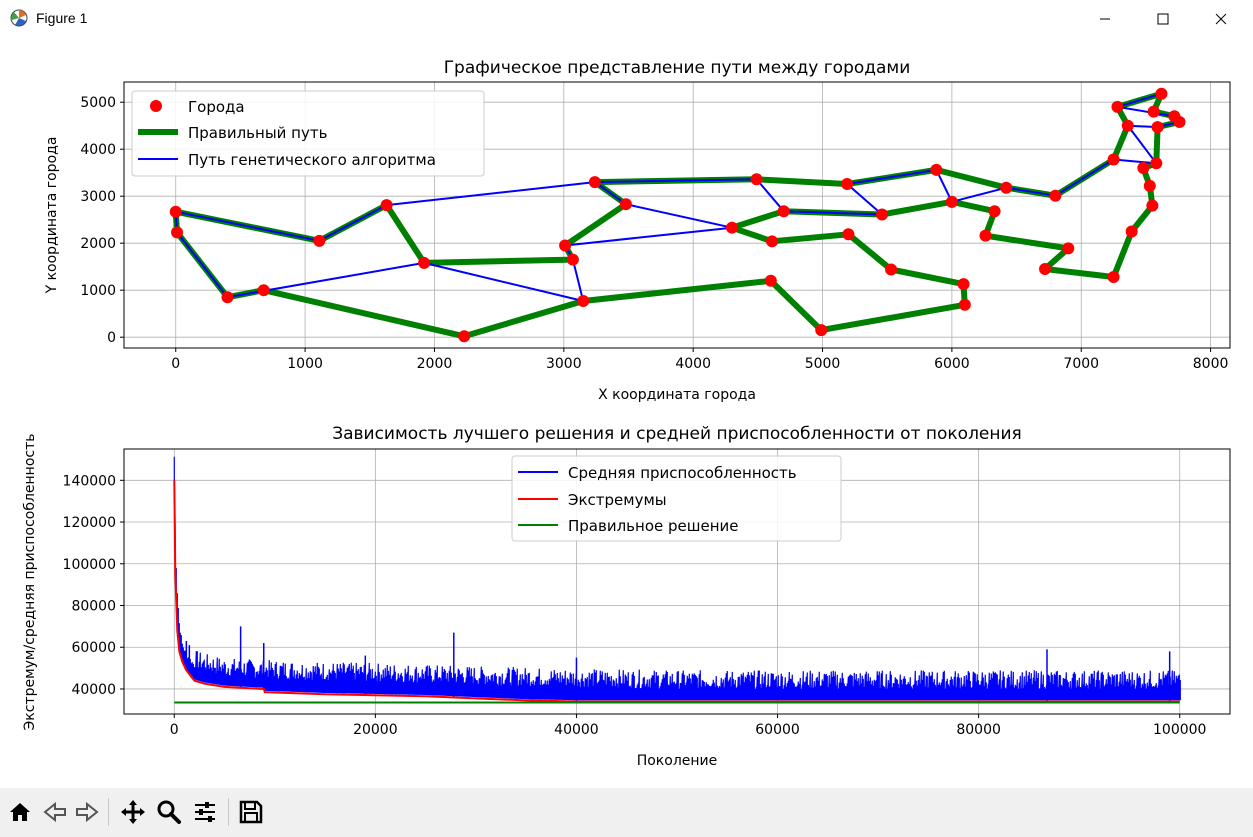  Describe the element at coordinates (375, 730) in the screenshot. I see `tick-label-x: 20000` at that location.